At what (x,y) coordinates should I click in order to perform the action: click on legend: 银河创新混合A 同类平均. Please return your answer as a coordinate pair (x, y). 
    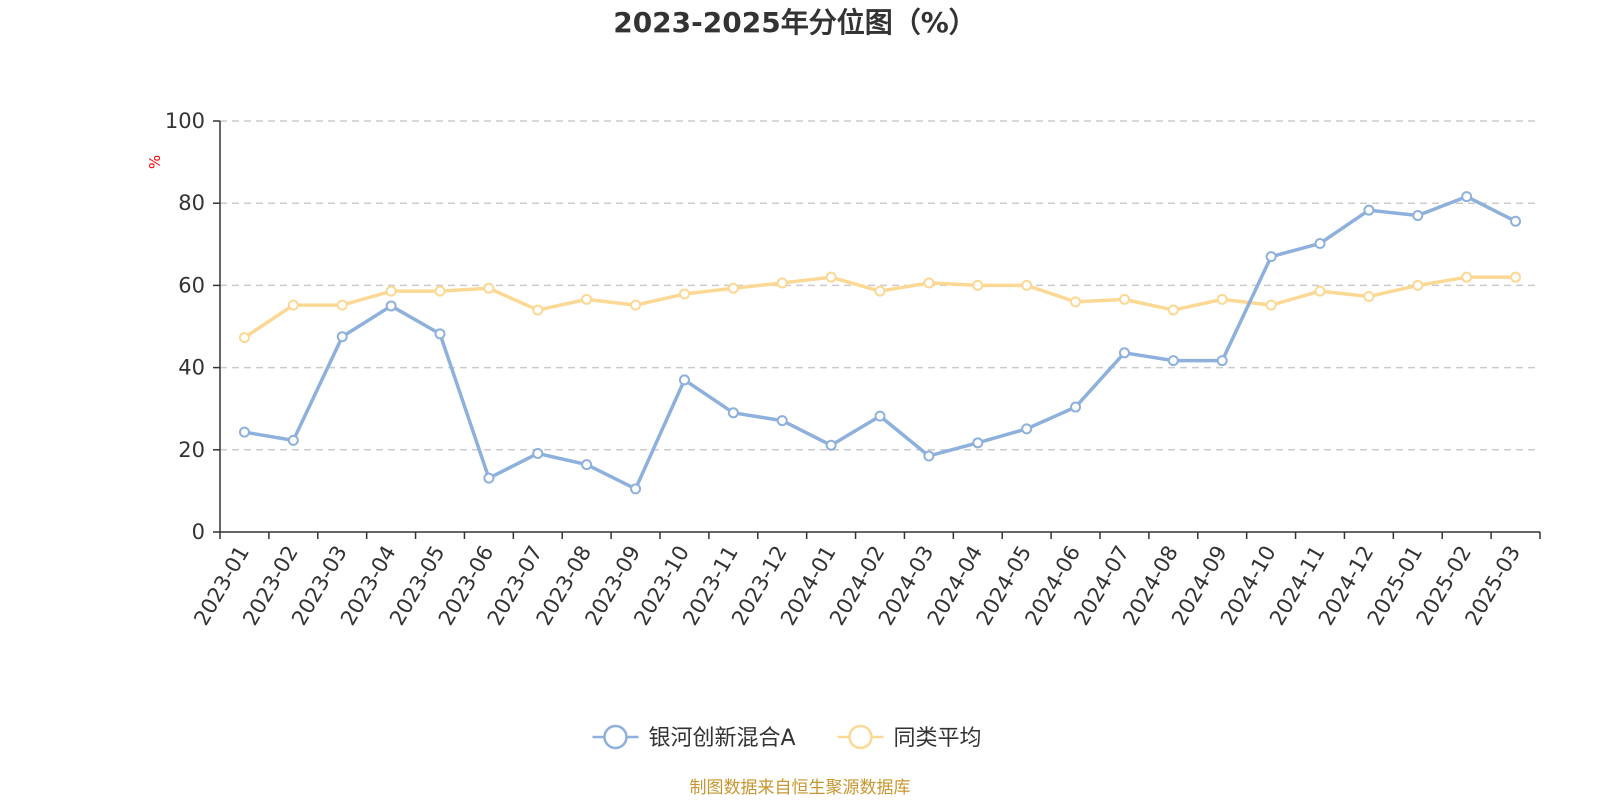
    Looking at the image, I should click on (787, 737).